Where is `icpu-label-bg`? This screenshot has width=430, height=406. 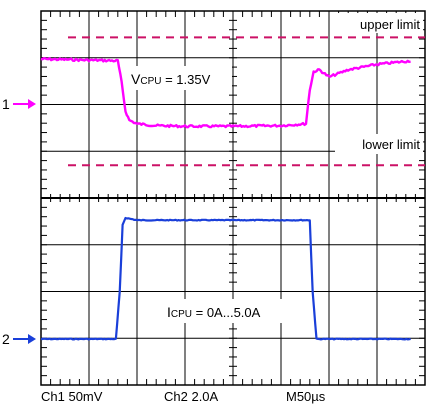 icpu-label-bg is located at coordinates (223, 311).